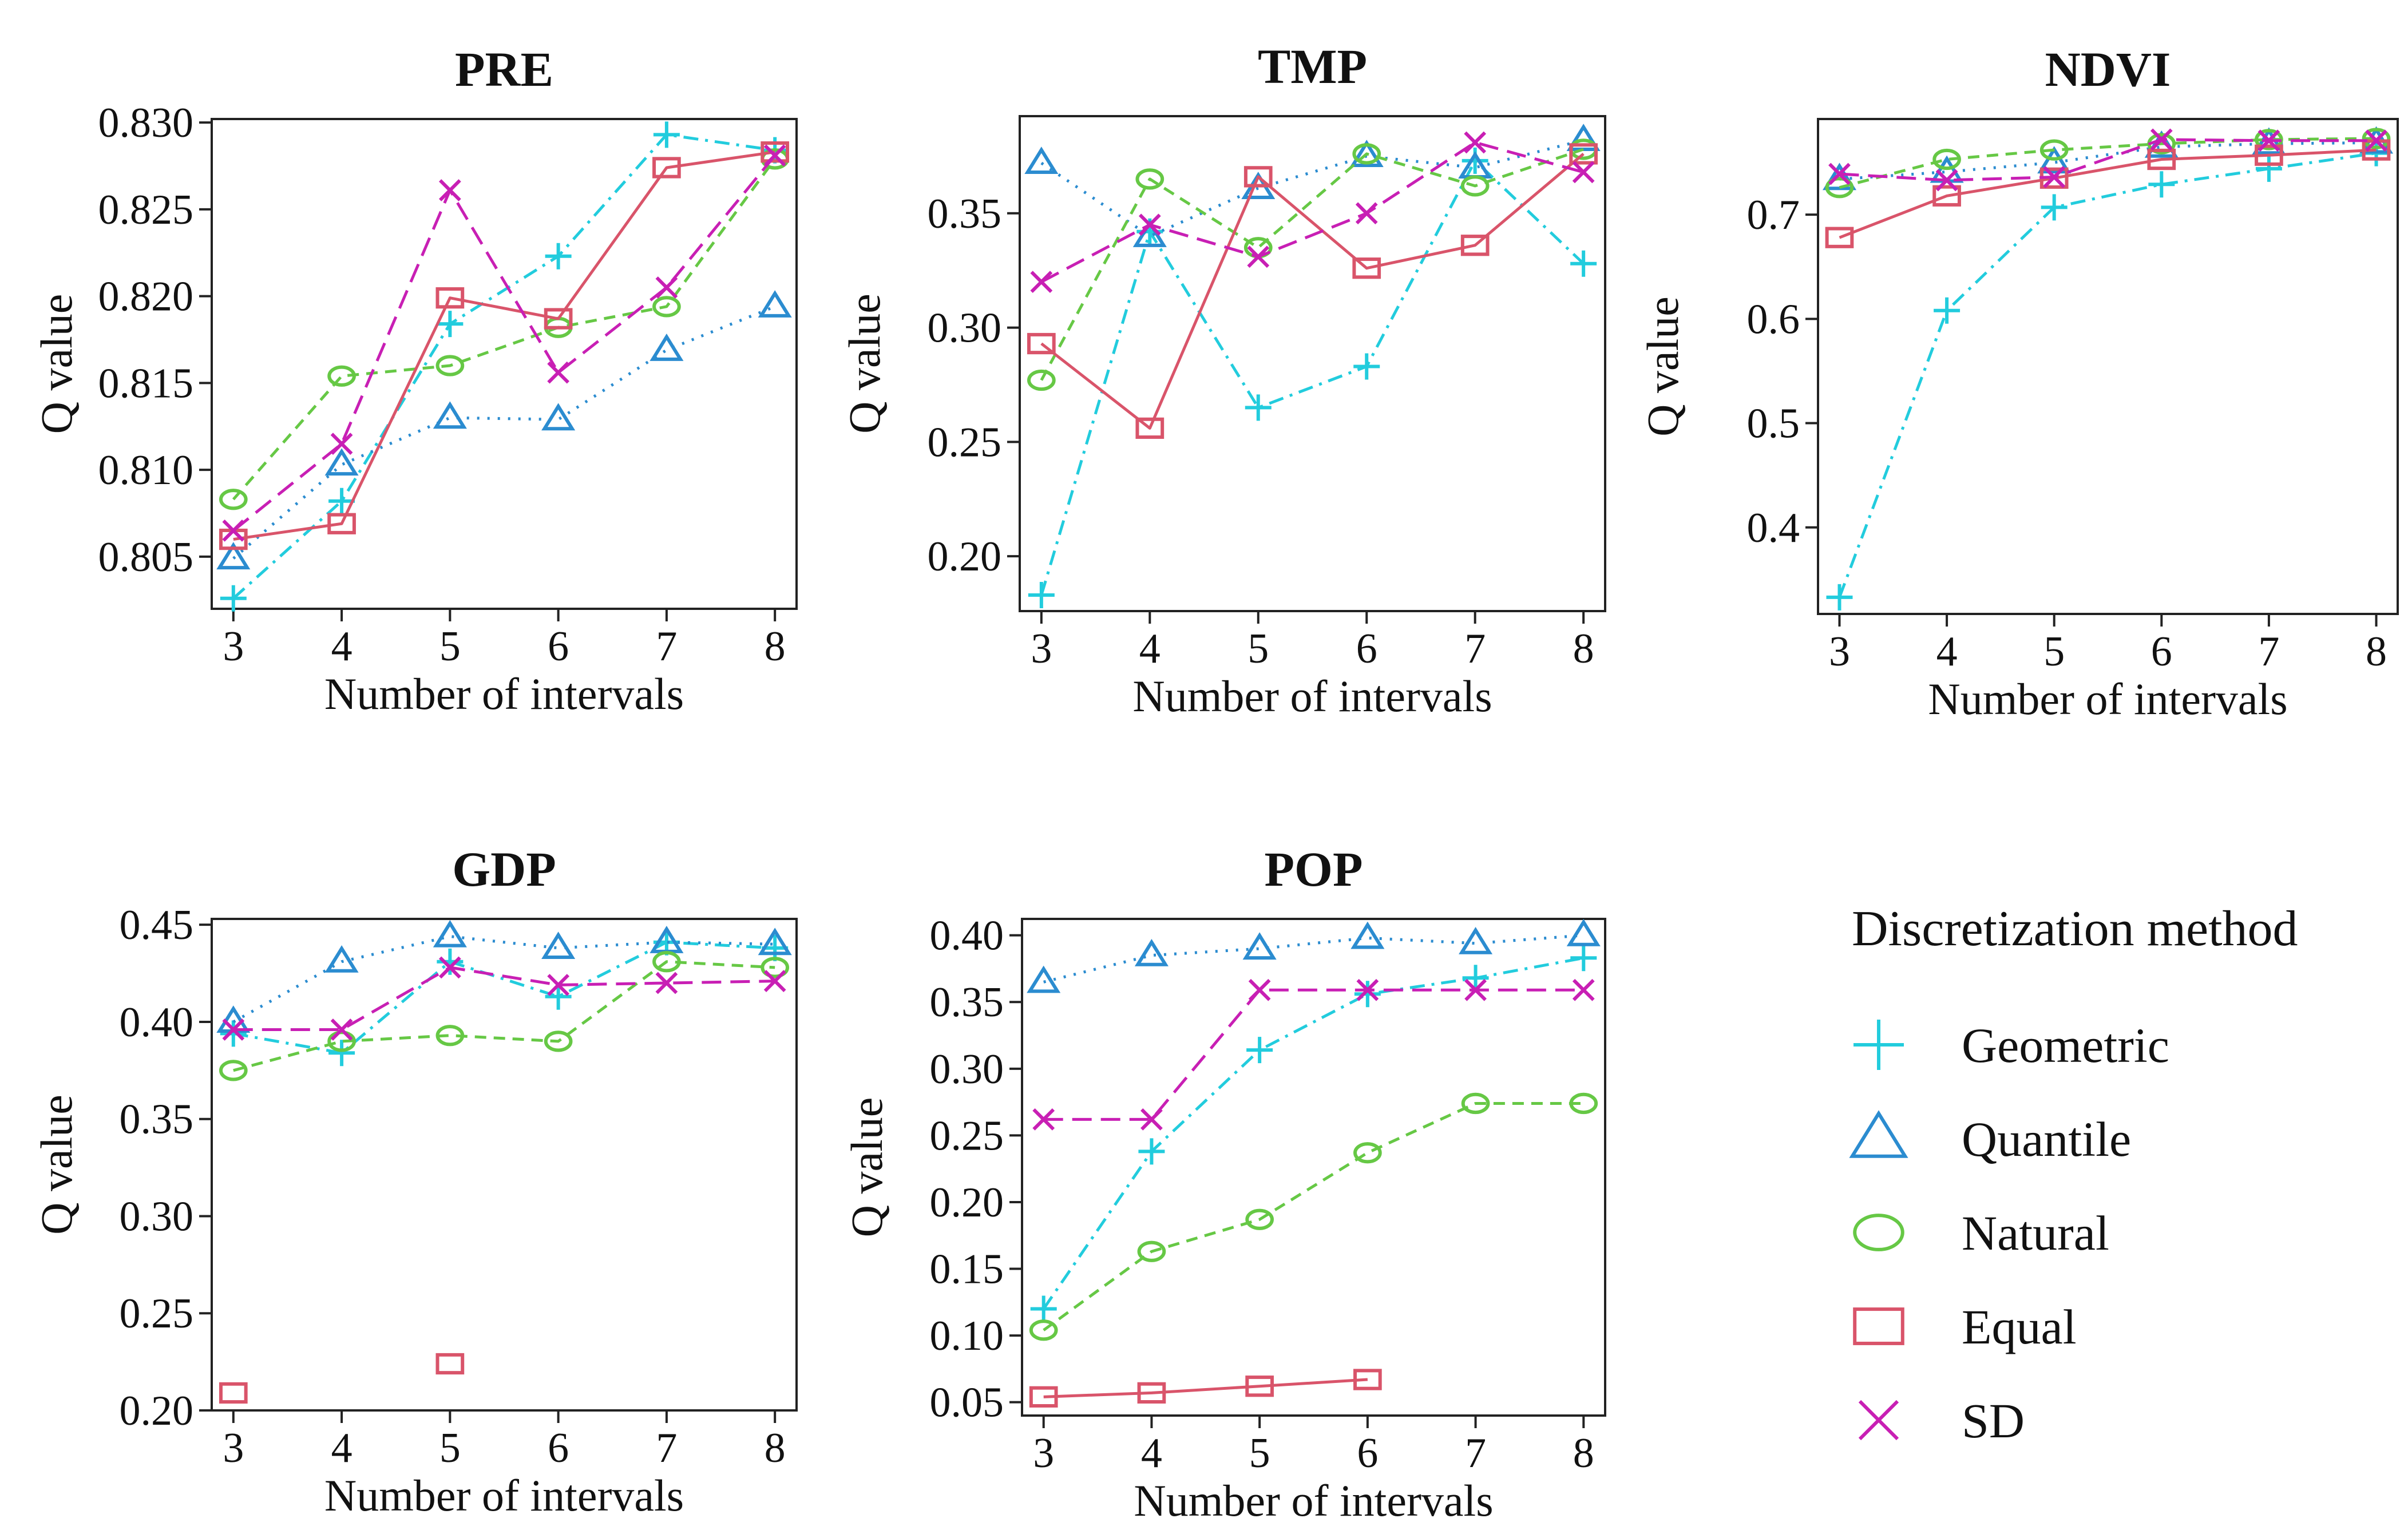 The height and width of the screenshot is (1534, 2408). Describe the element at coordinates (146, 210) in the screenshot. I see `y-tick-label: 0.825` at that location.